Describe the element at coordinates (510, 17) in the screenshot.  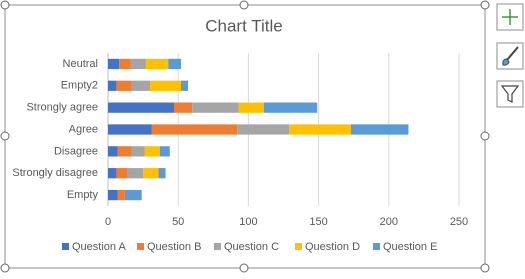
I see `chart-elements-button` at that location.